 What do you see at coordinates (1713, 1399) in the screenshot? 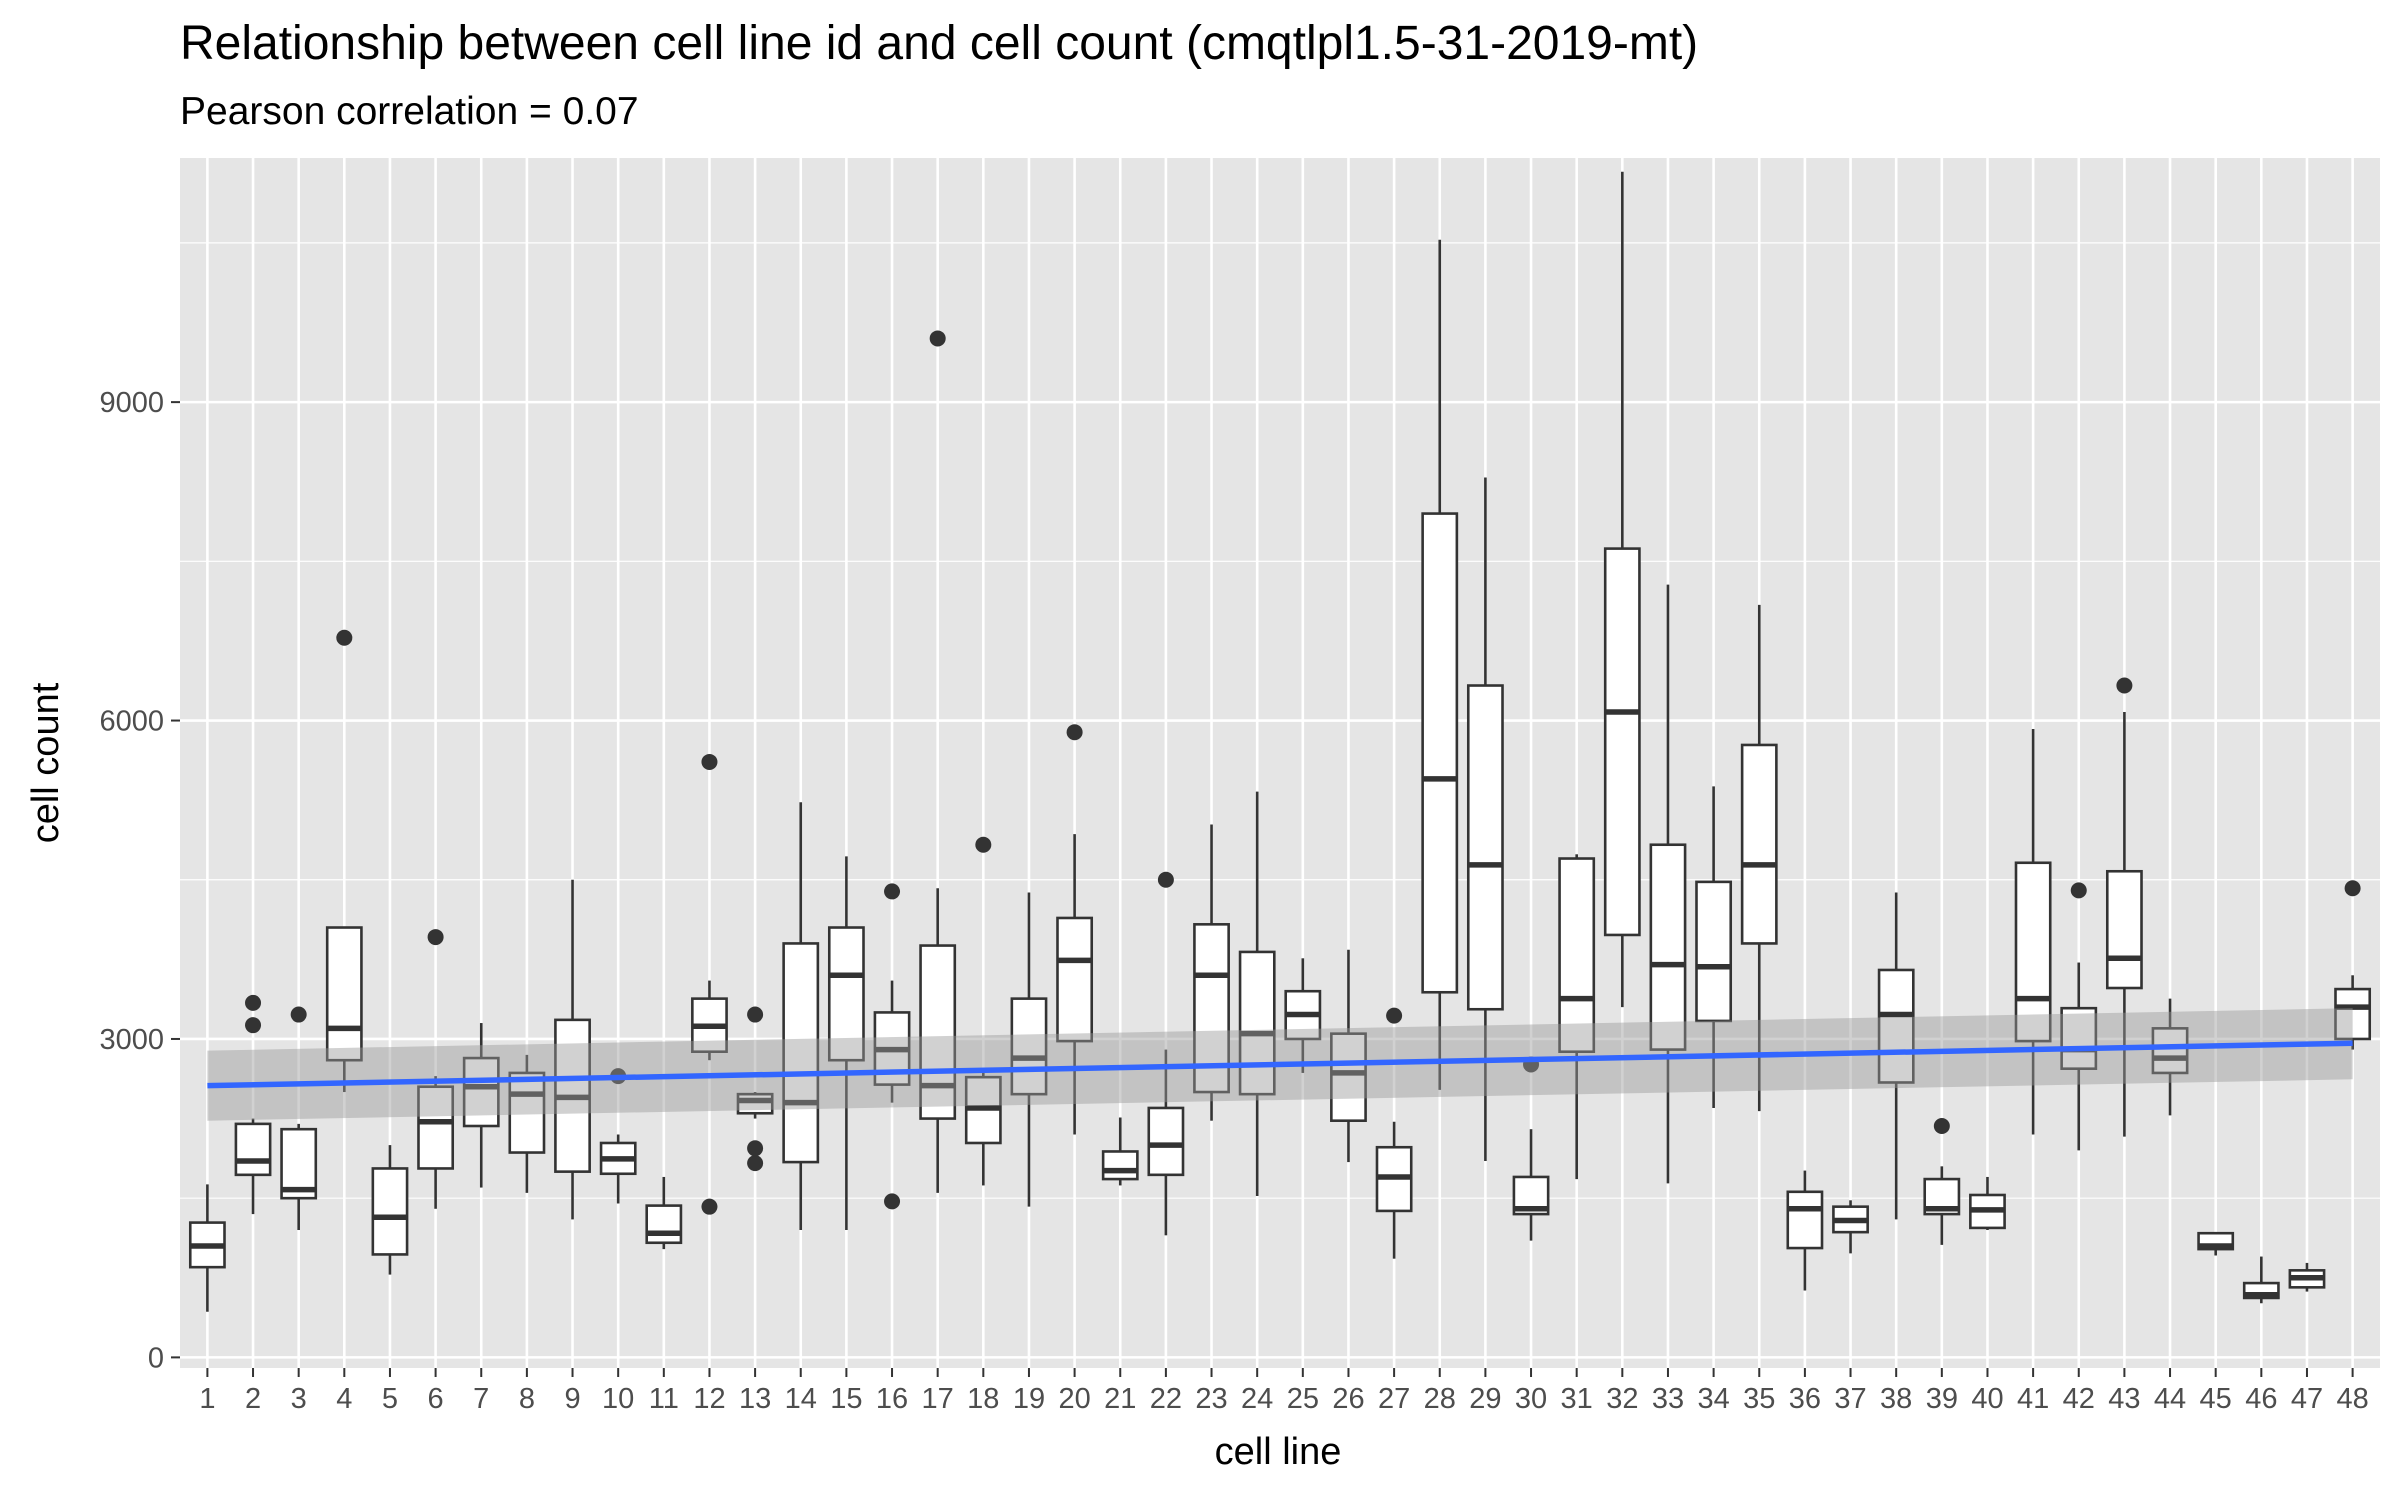
I see `x-tick-label: 34` at bounding box center [1713, 1399].